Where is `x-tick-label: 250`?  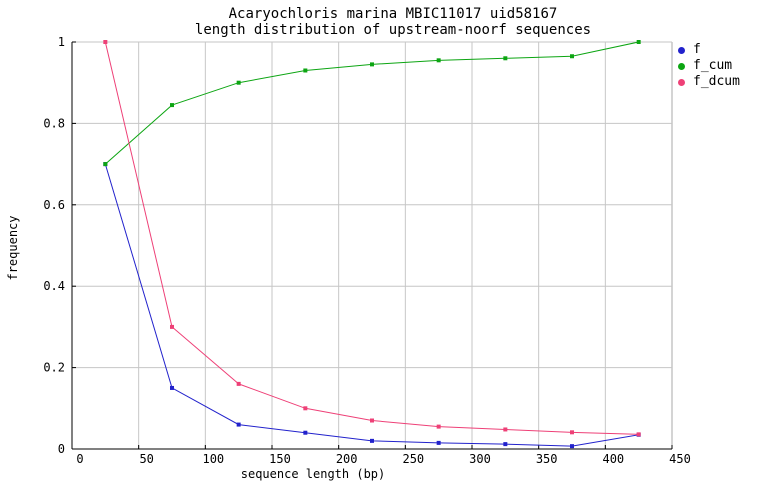 x-tick-label: 250 is located at coordinates (413, 459).